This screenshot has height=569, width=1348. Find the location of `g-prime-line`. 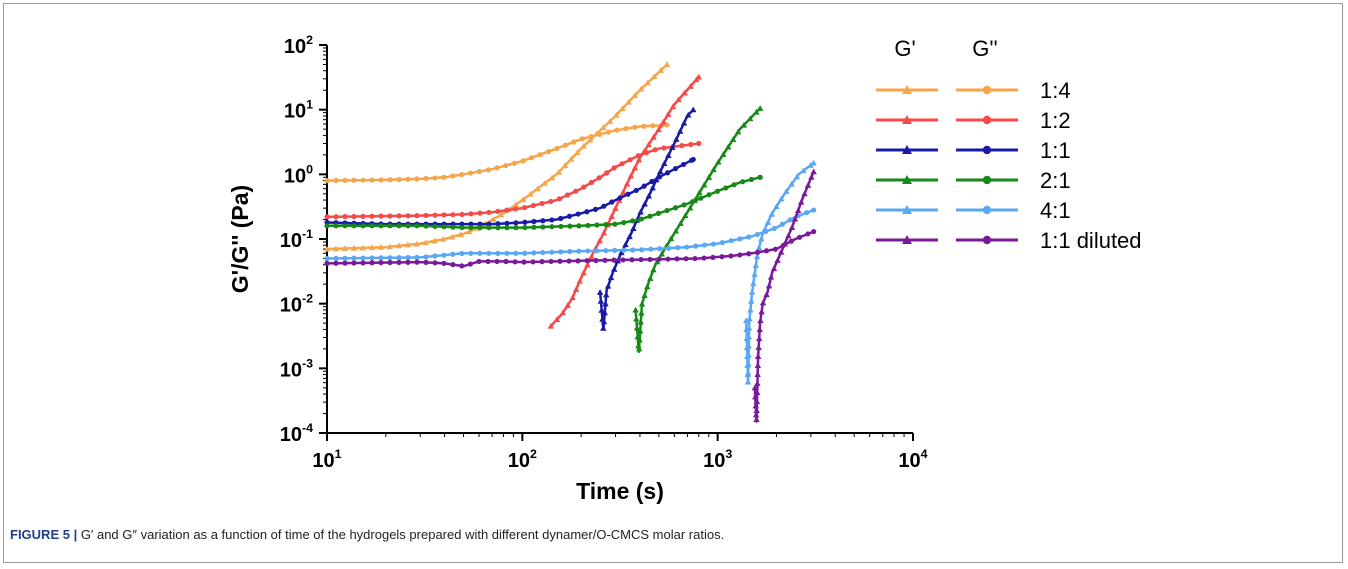

g-prime-line is located at coordinates (497, 157).